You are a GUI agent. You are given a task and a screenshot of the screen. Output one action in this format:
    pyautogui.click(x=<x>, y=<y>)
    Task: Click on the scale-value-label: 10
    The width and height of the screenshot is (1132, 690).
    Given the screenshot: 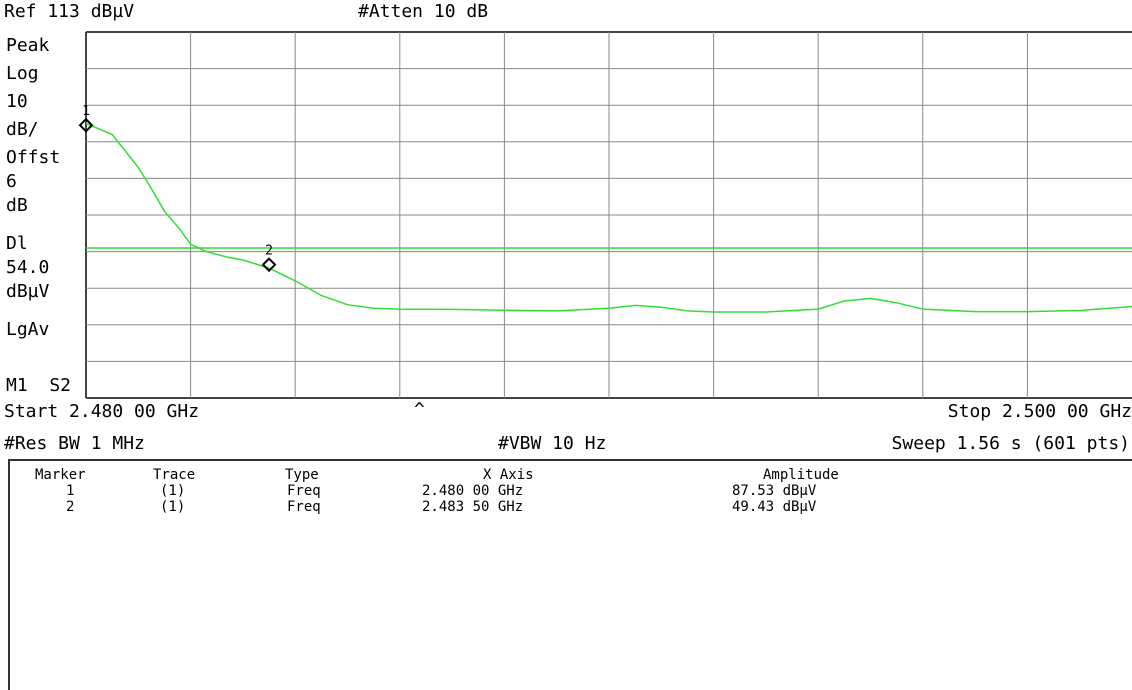 What is the action you would take?
    pyautogui.click(x=17, y=101)
    